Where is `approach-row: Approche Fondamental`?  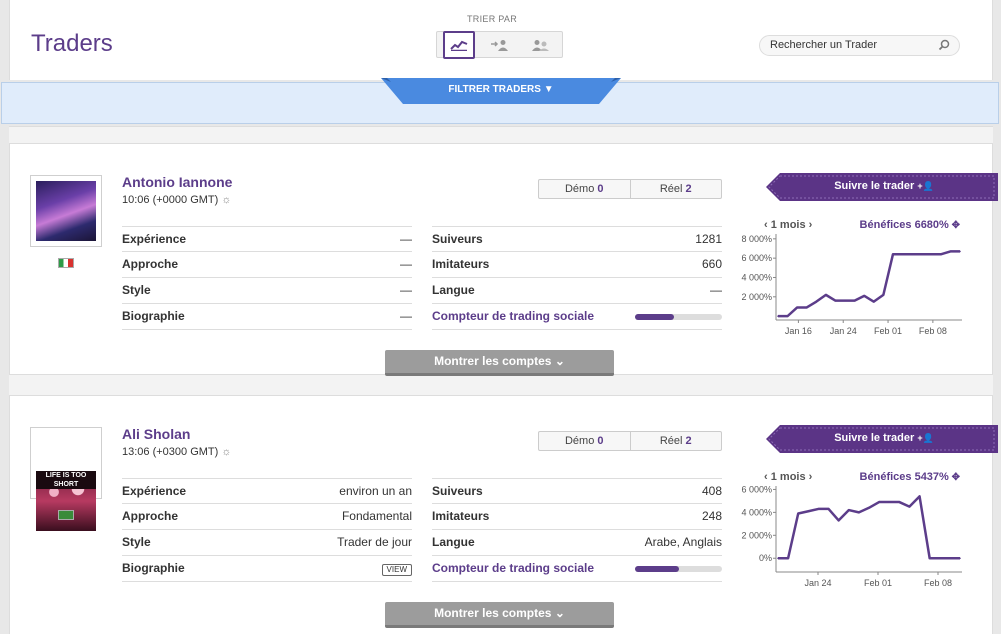
approach-row: Approche Fondamental is located at coordinates (267, 517).